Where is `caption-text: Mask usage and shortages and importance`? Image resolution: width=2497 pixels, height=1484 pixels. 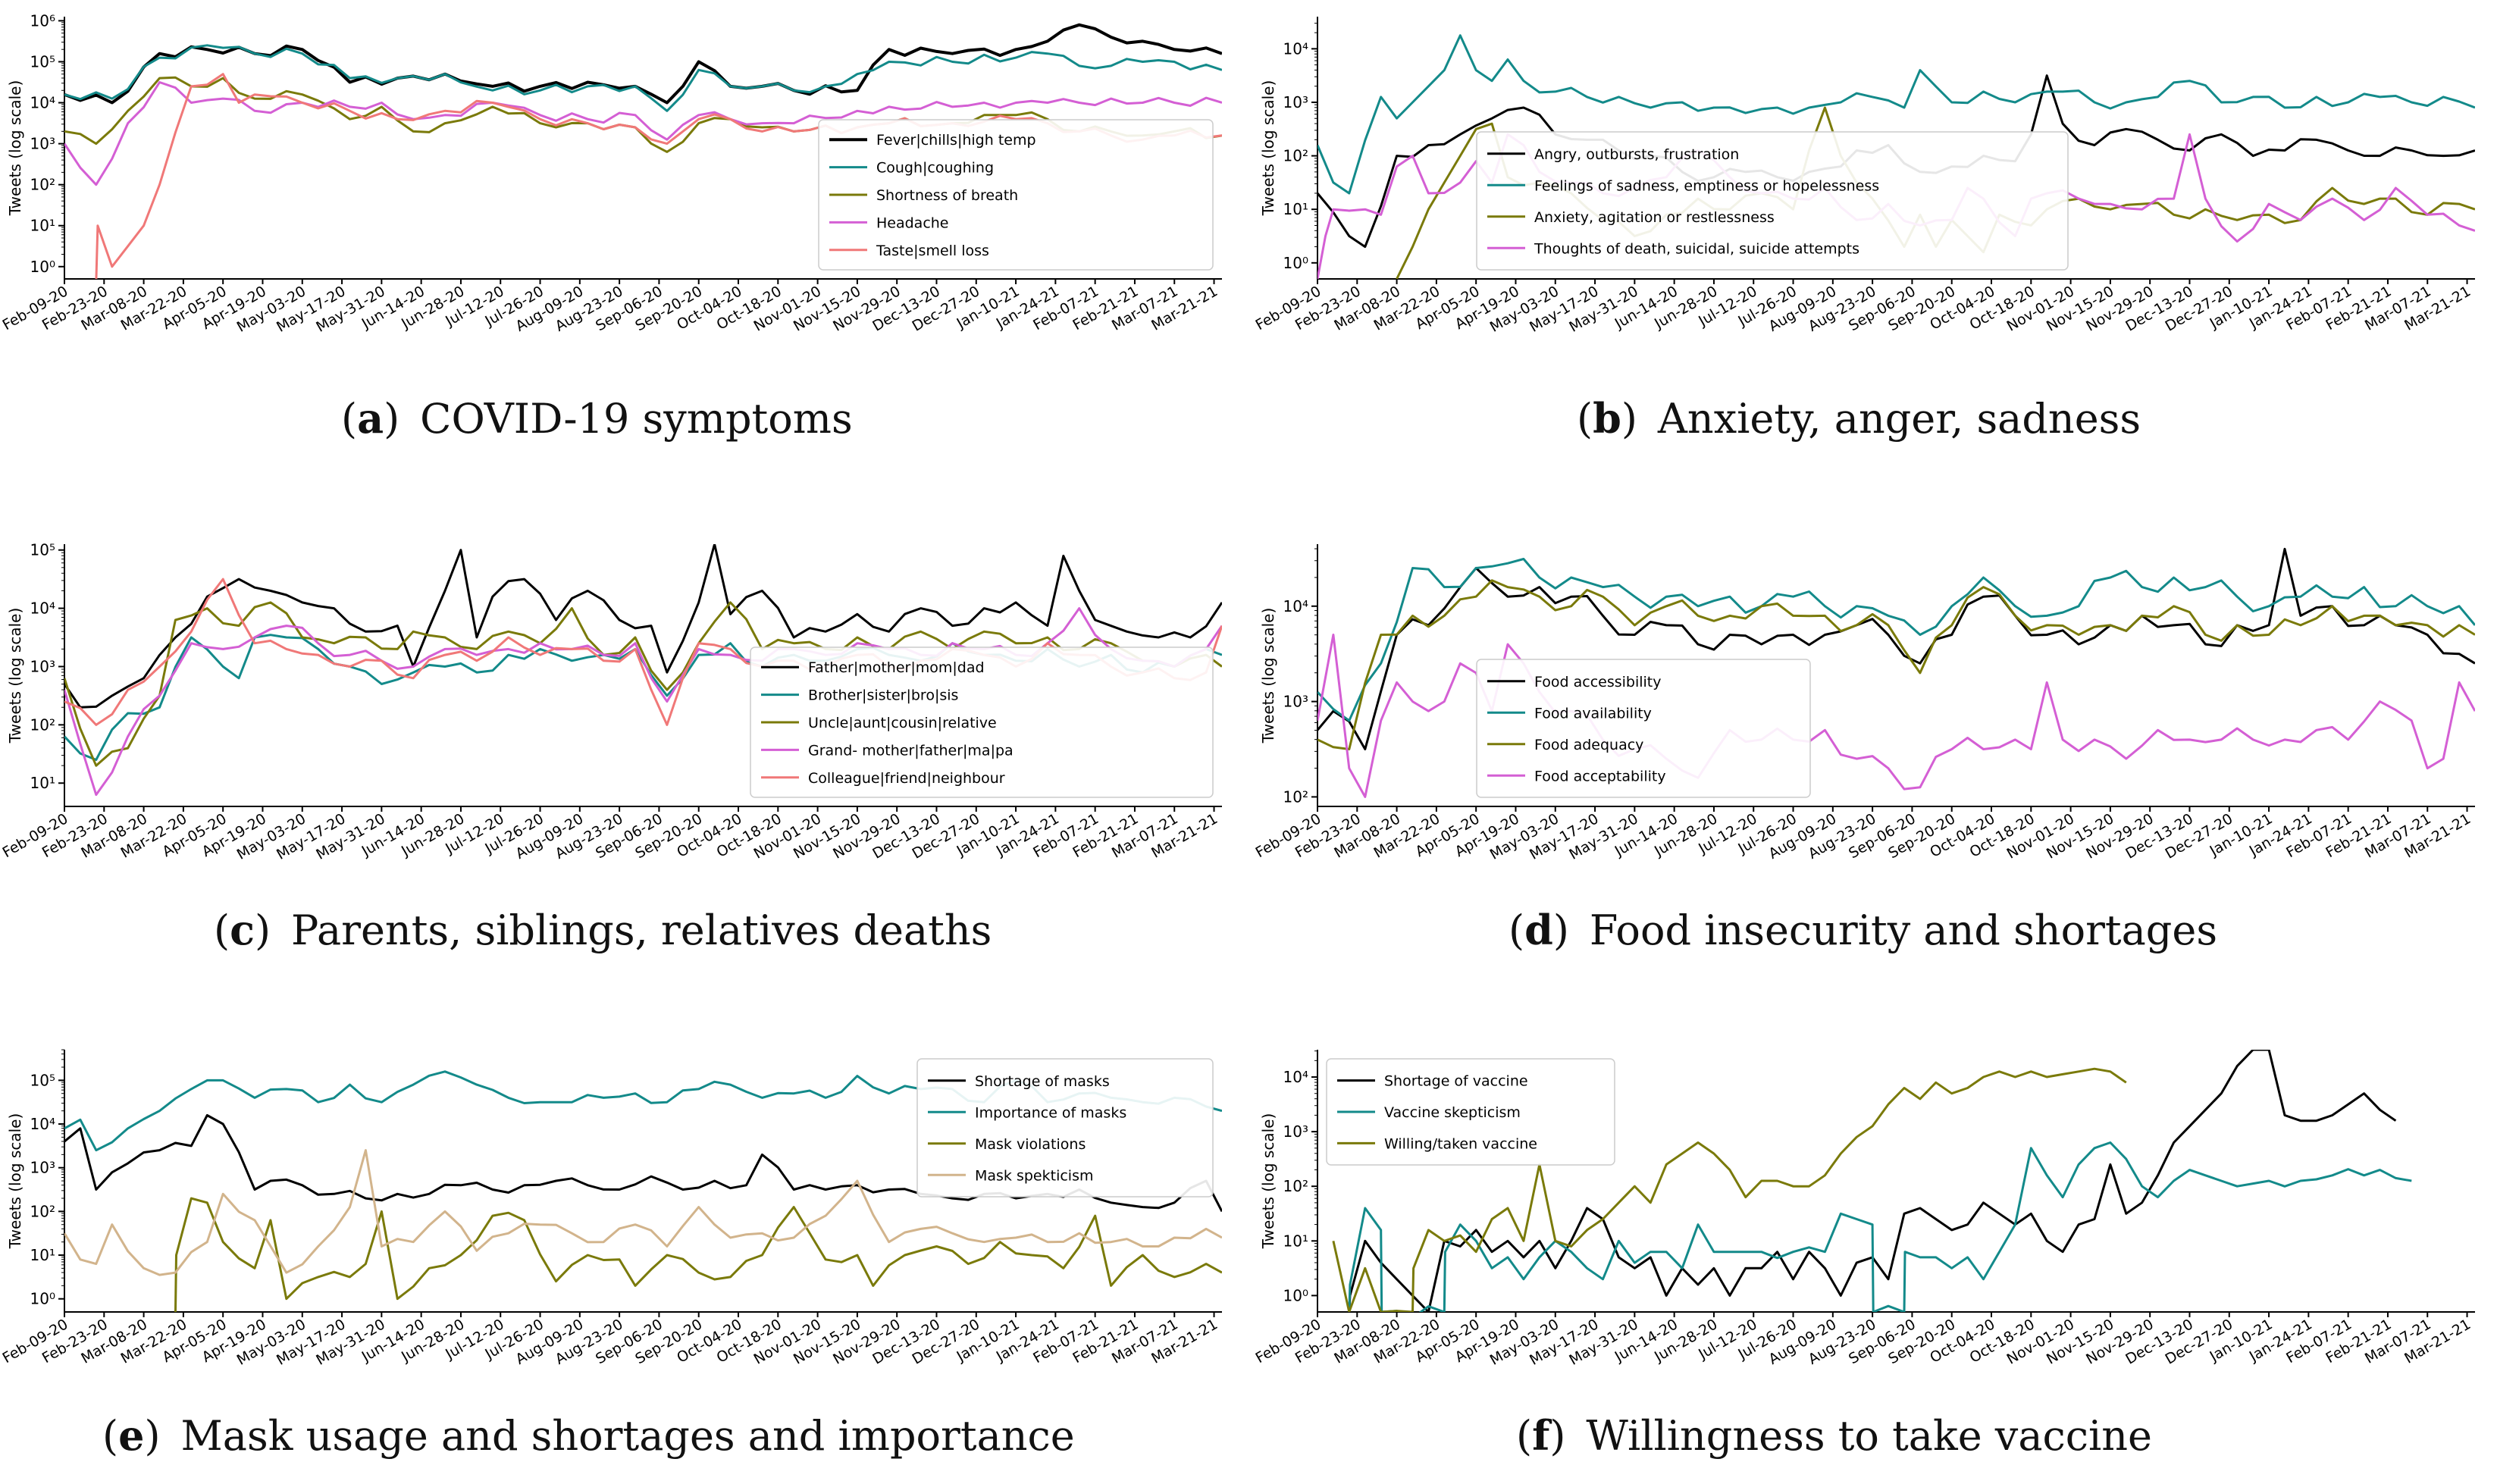
caption-text: Mask usage and shortages and importance is located at coordinates (628, 1436).